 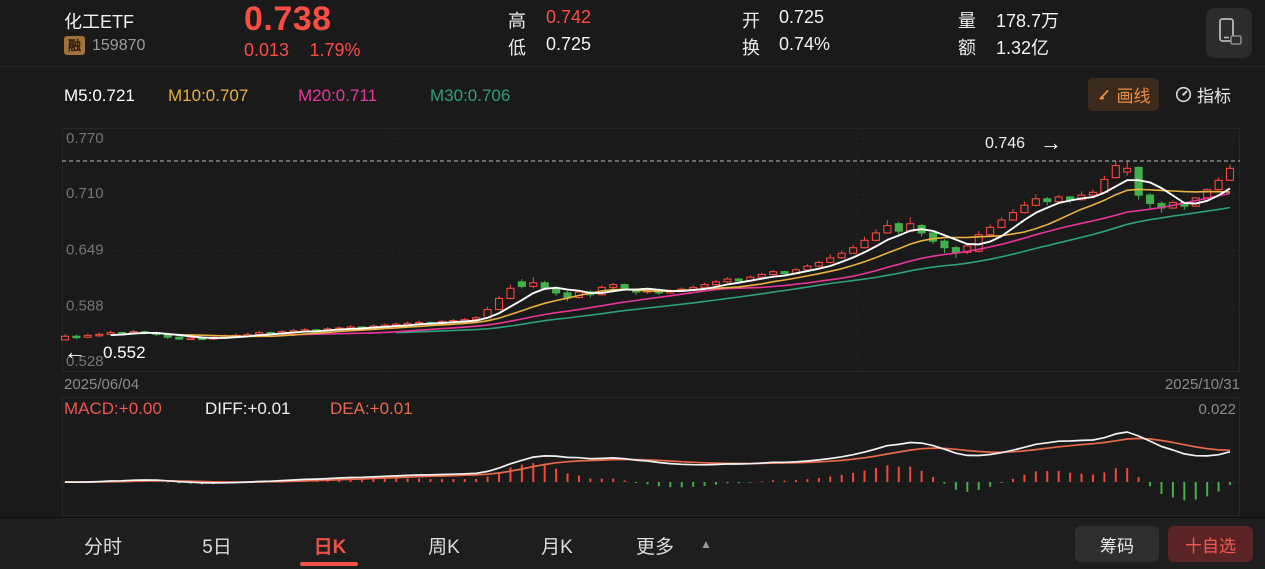 What do you see at coordinates (654, 547) in the screenshot?
I see `tab-more: 更多` at bounding box center [654, 547].